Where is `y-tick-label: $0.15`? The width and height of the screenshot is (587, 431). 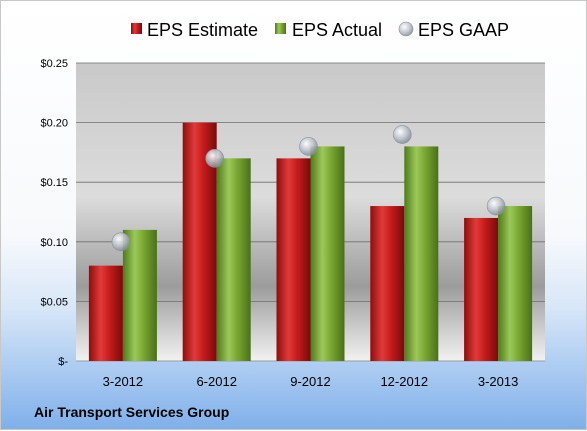 y-tick-label: $0.15 is located at coordinates (54, 183).